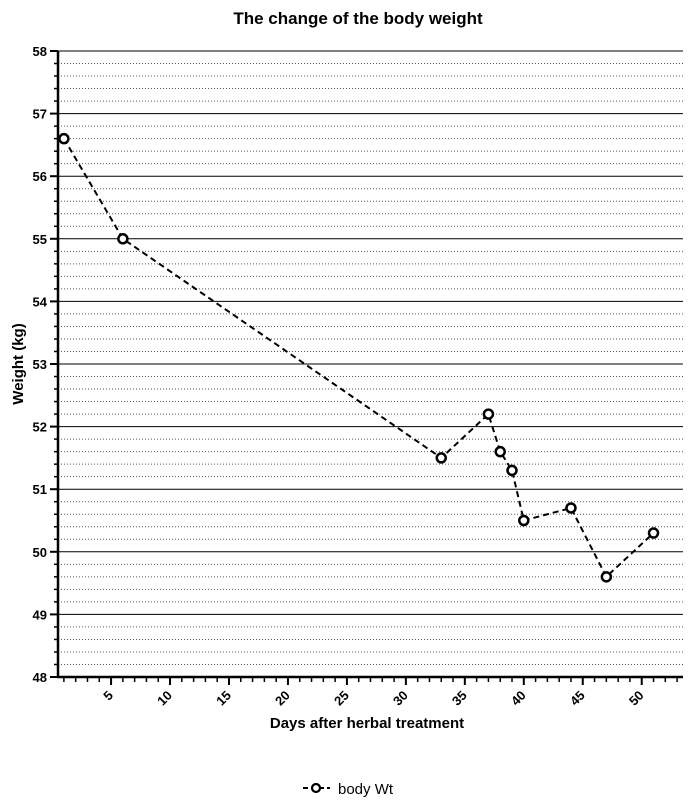 Image resolution: width=693 pixels, height=807 pixels. I want to click on x-tick-label: 25, so click(341, 698).